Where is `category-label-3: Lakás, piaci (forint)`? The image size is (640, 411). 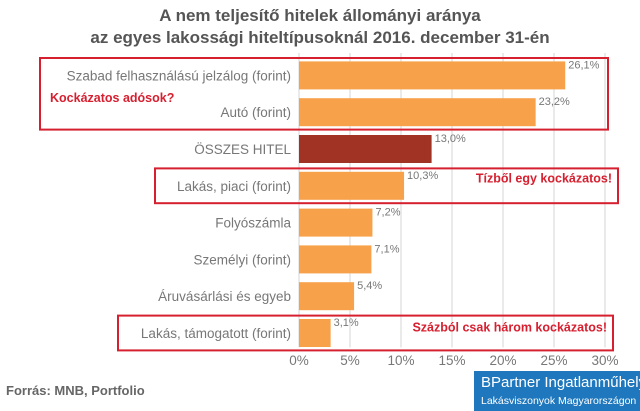
category-label-3: Lakás, piaci (forint) is located at coordinates (234, 186).